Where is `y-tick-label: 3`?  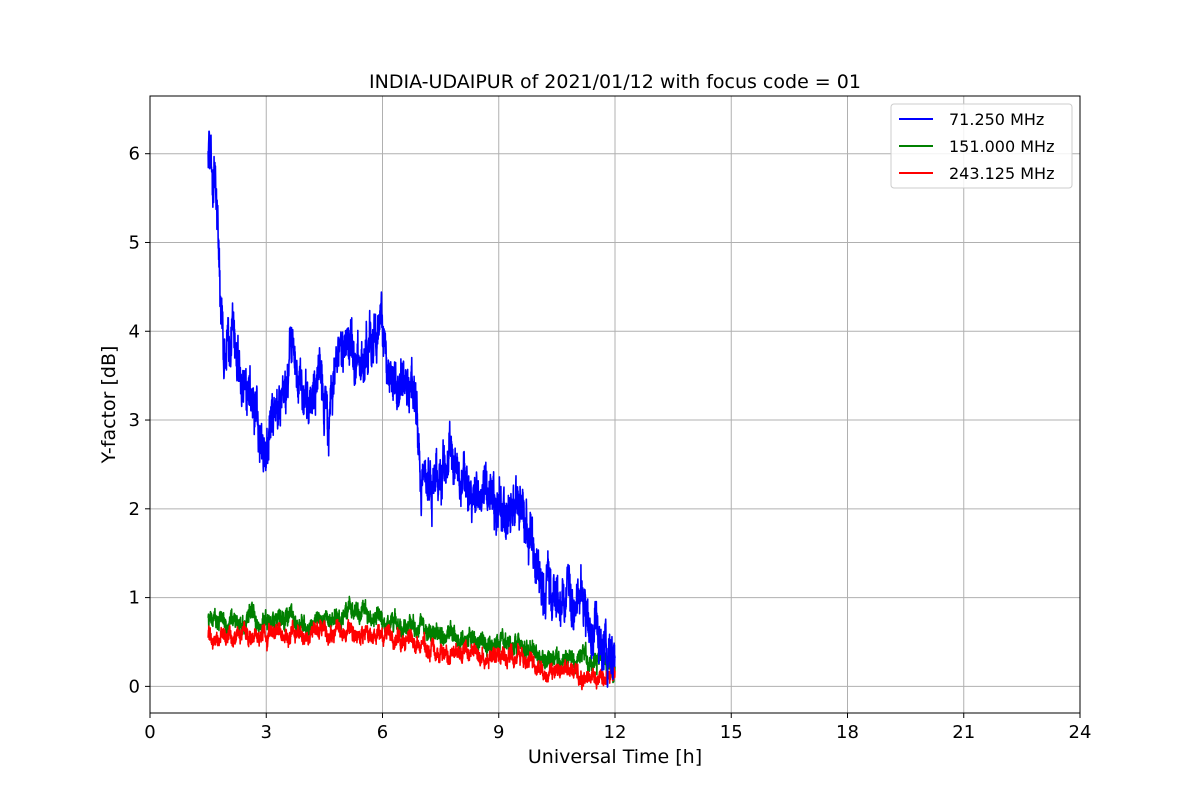
y-tick-label: 3 is located at coordinates (134, 420).